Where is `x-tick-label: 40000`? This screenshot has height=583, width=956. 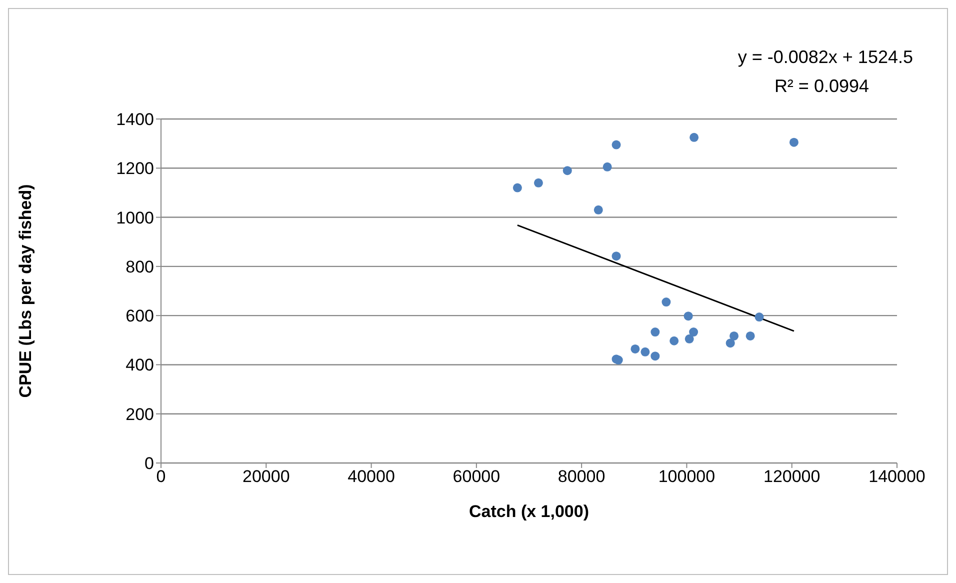
x-tick-label: 40000 is located at coordinates (371, 476).